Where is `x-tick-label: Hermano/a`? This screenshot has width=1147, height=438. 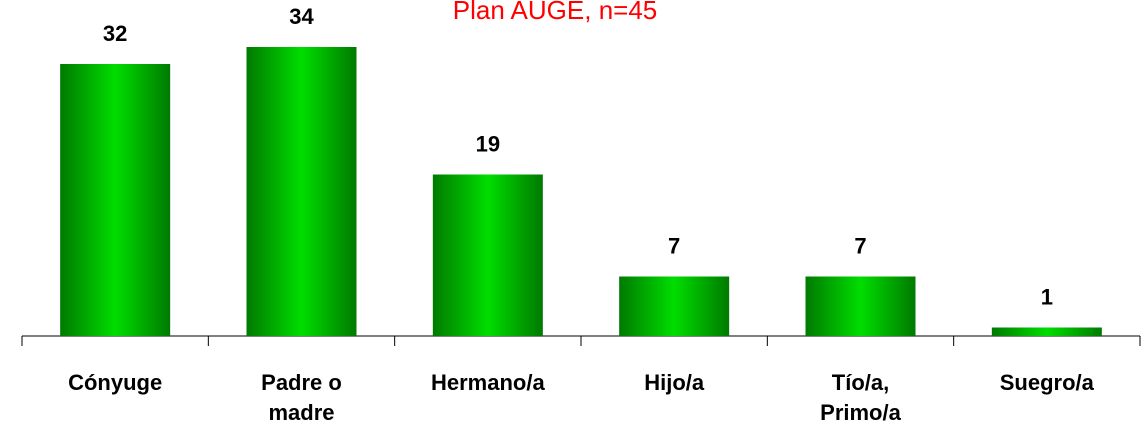
x-tick-label: Hermano/a is located at coordinates (487, 382).